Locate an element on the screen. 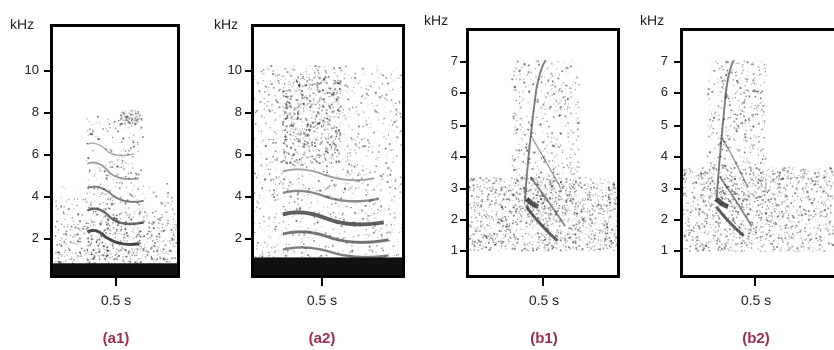  panel-caption: (a1) is located at coordinates (116, 338).